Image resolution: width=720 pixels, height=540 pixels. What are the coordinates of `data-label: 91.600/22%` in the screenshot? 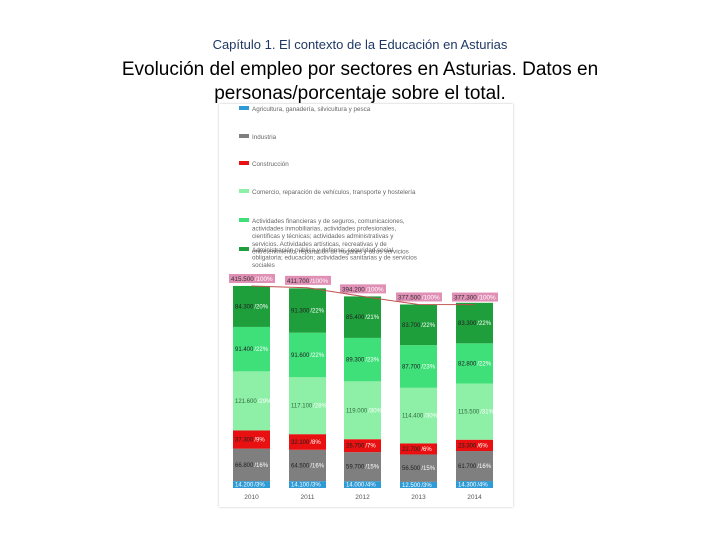 It's located at (308, 356).